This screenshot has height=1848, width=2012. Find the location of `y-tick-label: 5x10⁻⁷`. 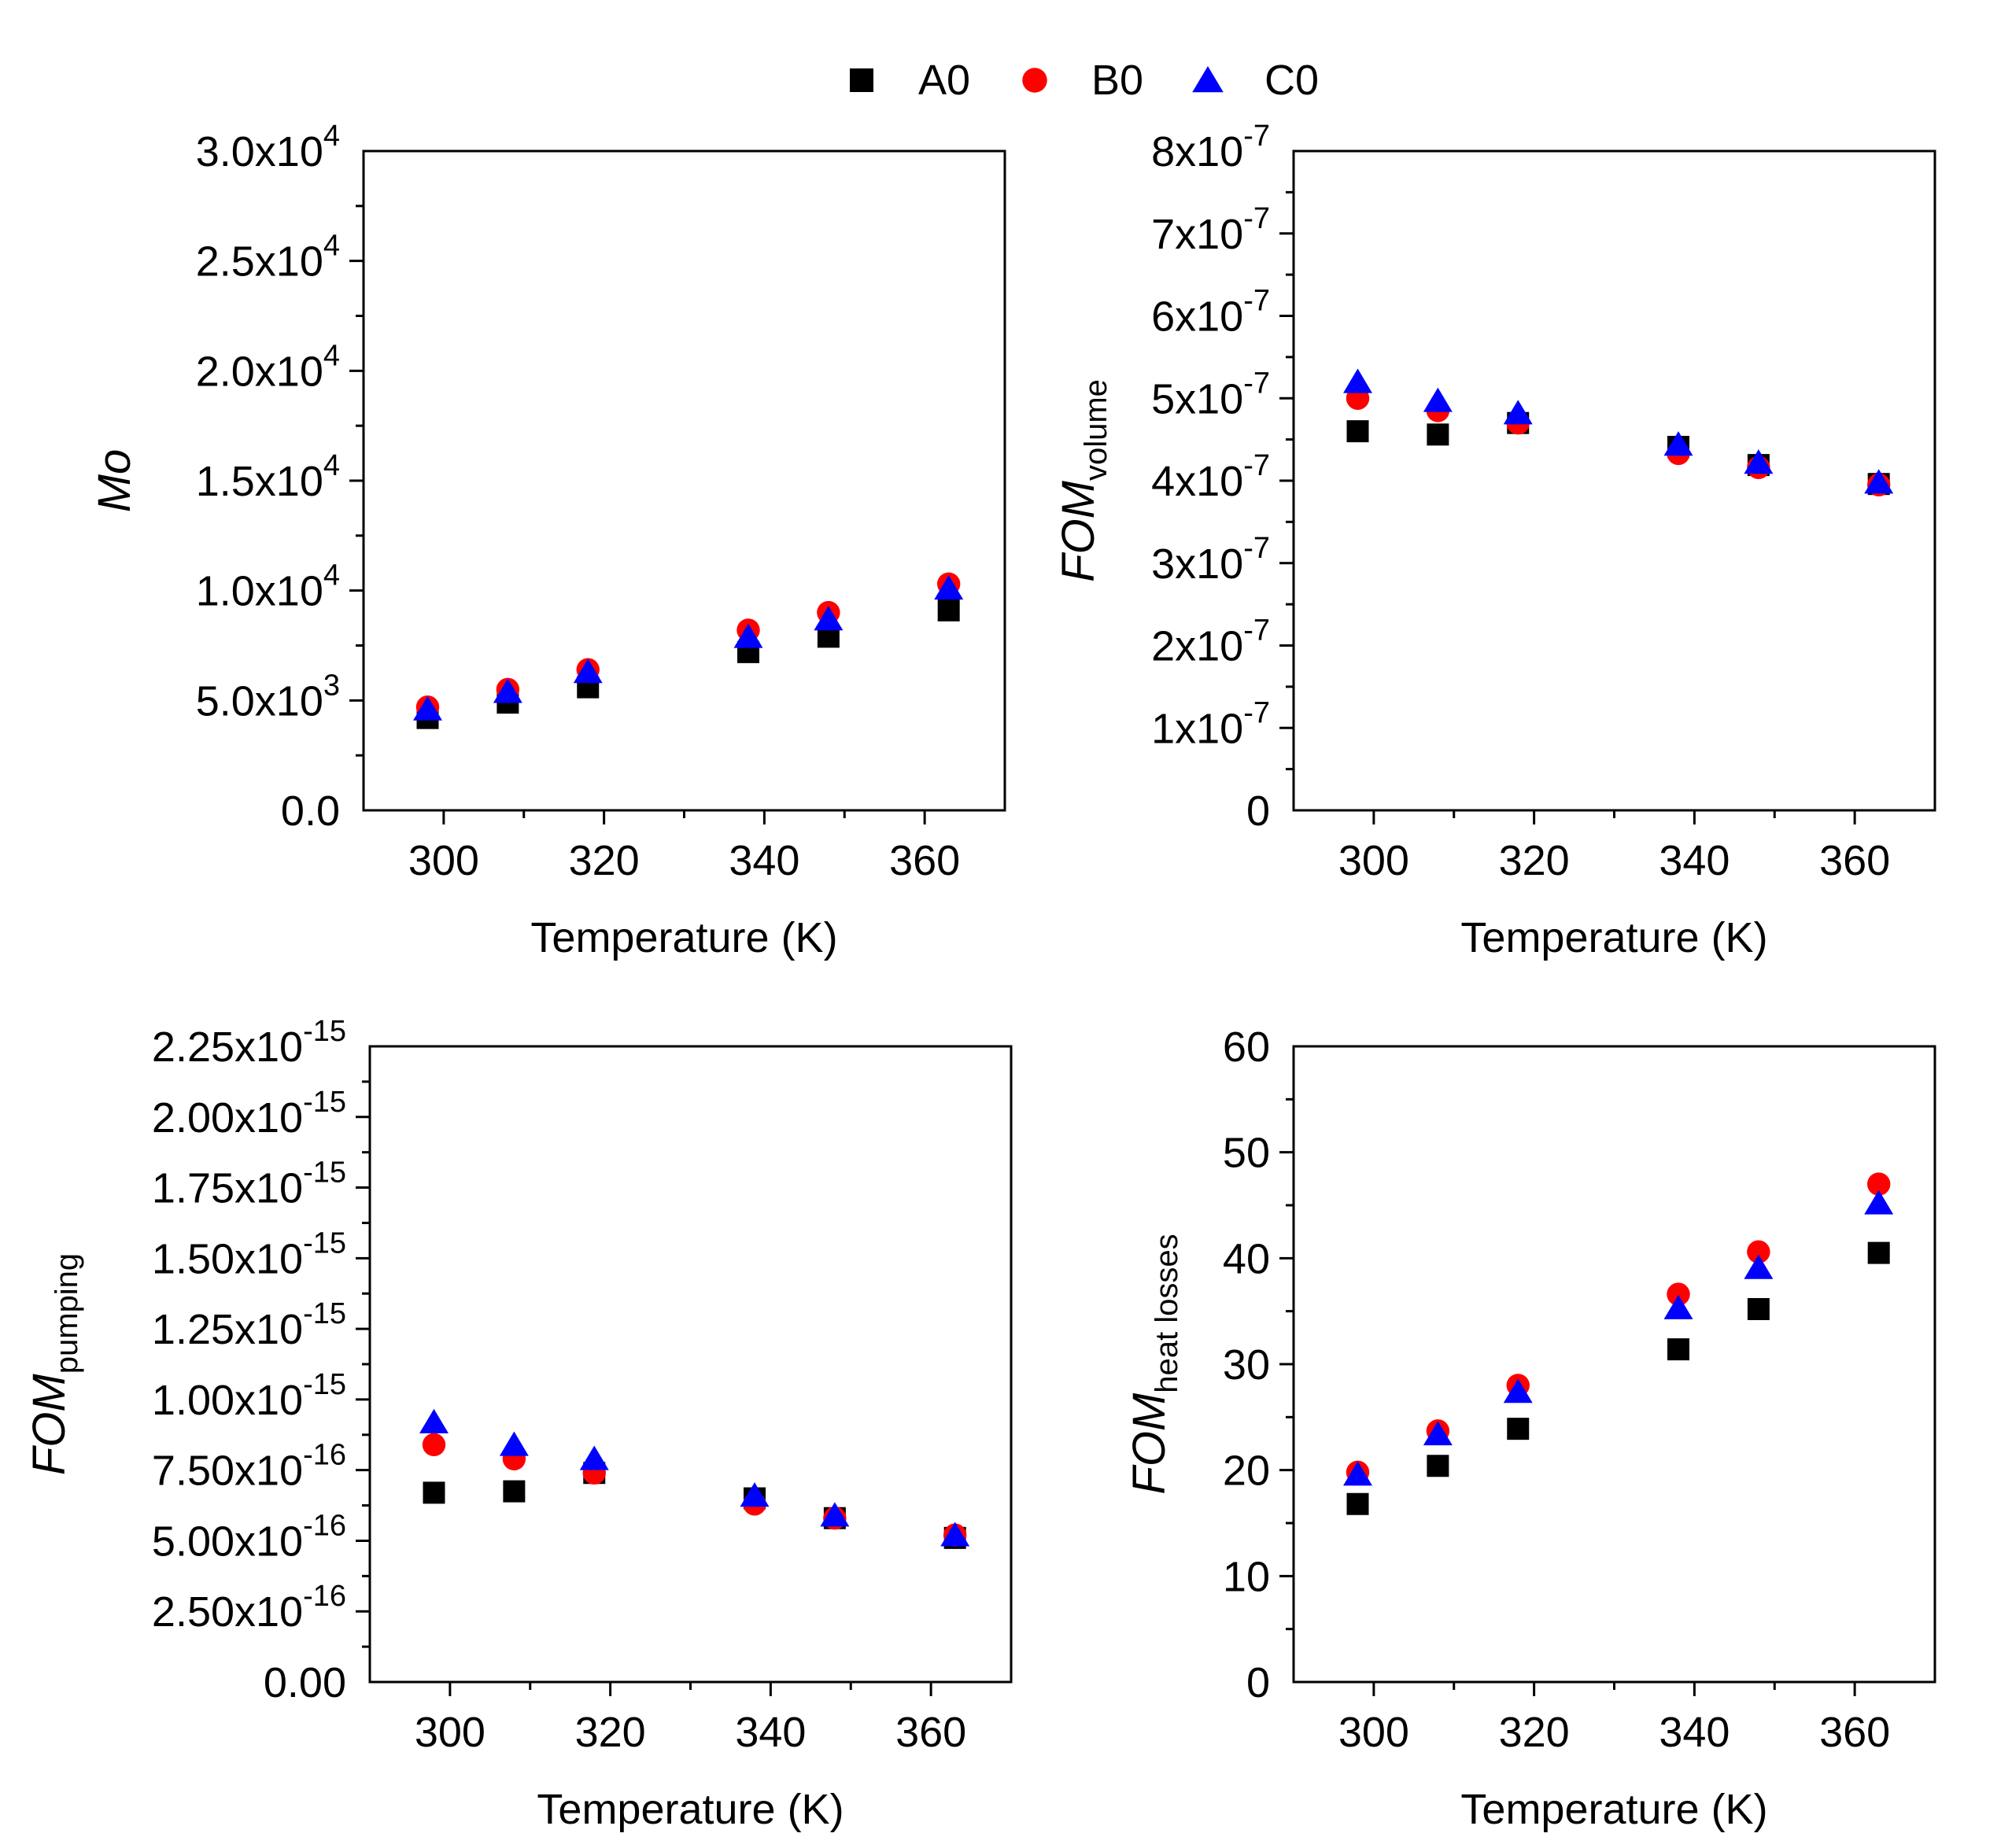

y-tick-label: 5x10⁻⁷ is located at coordinates (1211, 394).